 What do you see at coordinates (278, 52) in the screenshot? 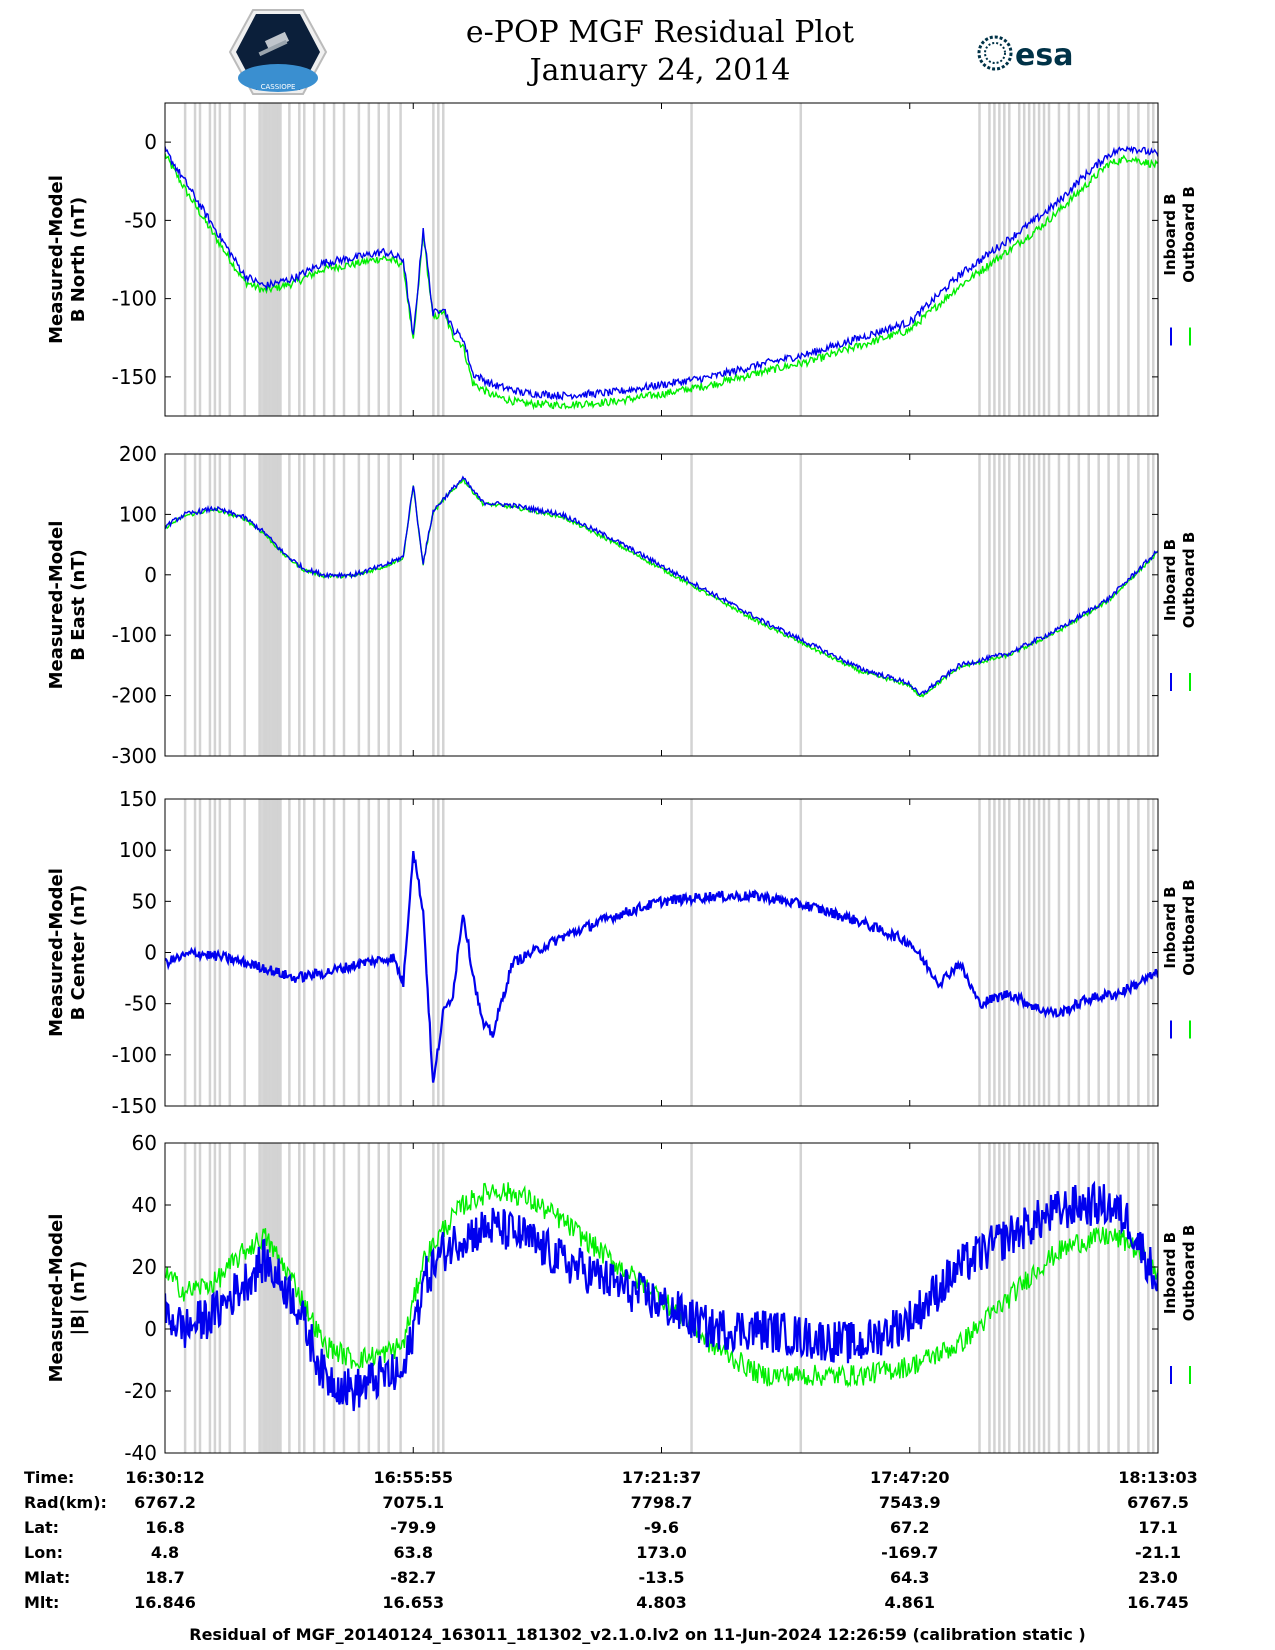
I see `cassiope-mission-logo: CASSIOPE` at bounding box center [278, 52].